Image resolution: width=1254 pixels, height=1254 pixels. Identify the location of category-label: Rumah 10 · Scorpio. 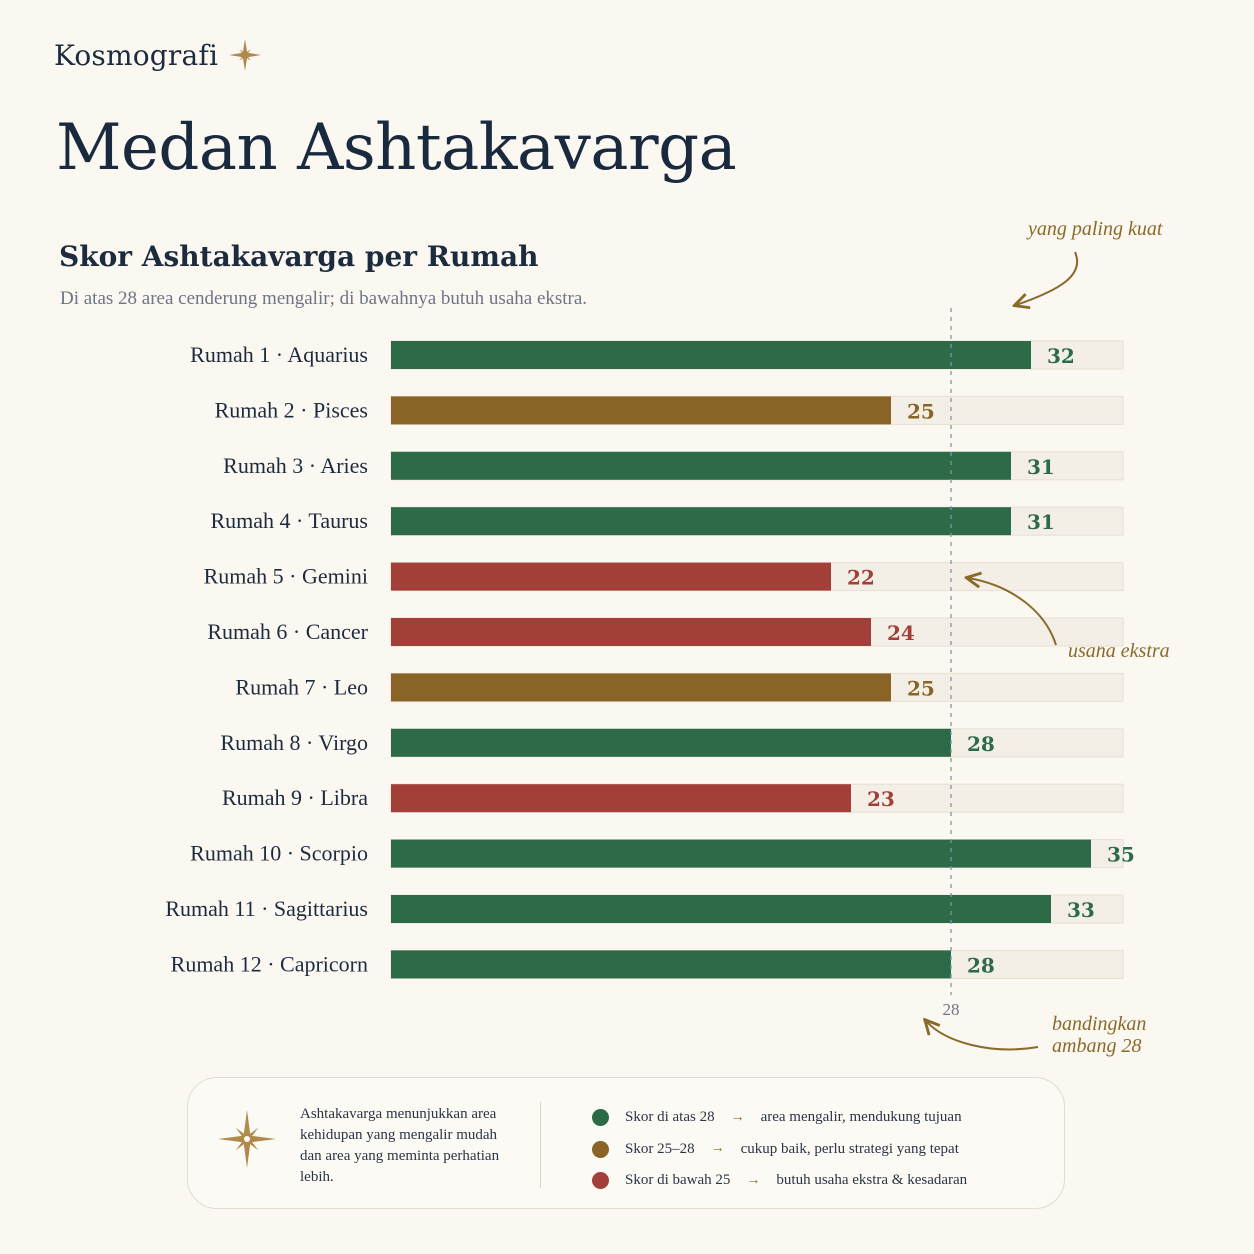
(279, 853).